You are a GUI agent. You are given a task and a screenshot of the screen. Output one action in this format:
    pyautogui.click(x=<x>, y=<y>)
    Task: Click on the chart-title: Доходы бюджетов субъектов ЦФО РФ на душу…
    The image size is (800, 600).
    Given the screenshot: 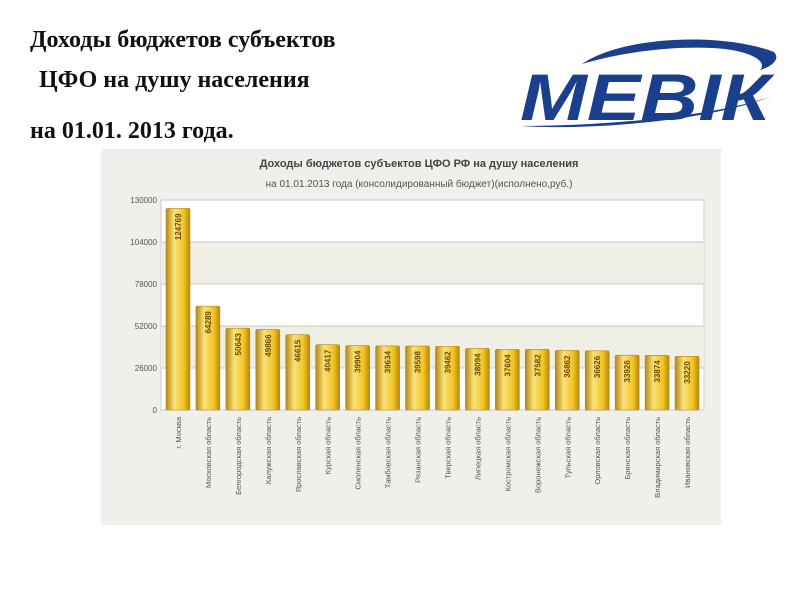 What is the action you would take?
    pyautogui.click(x=419, y=164)
    